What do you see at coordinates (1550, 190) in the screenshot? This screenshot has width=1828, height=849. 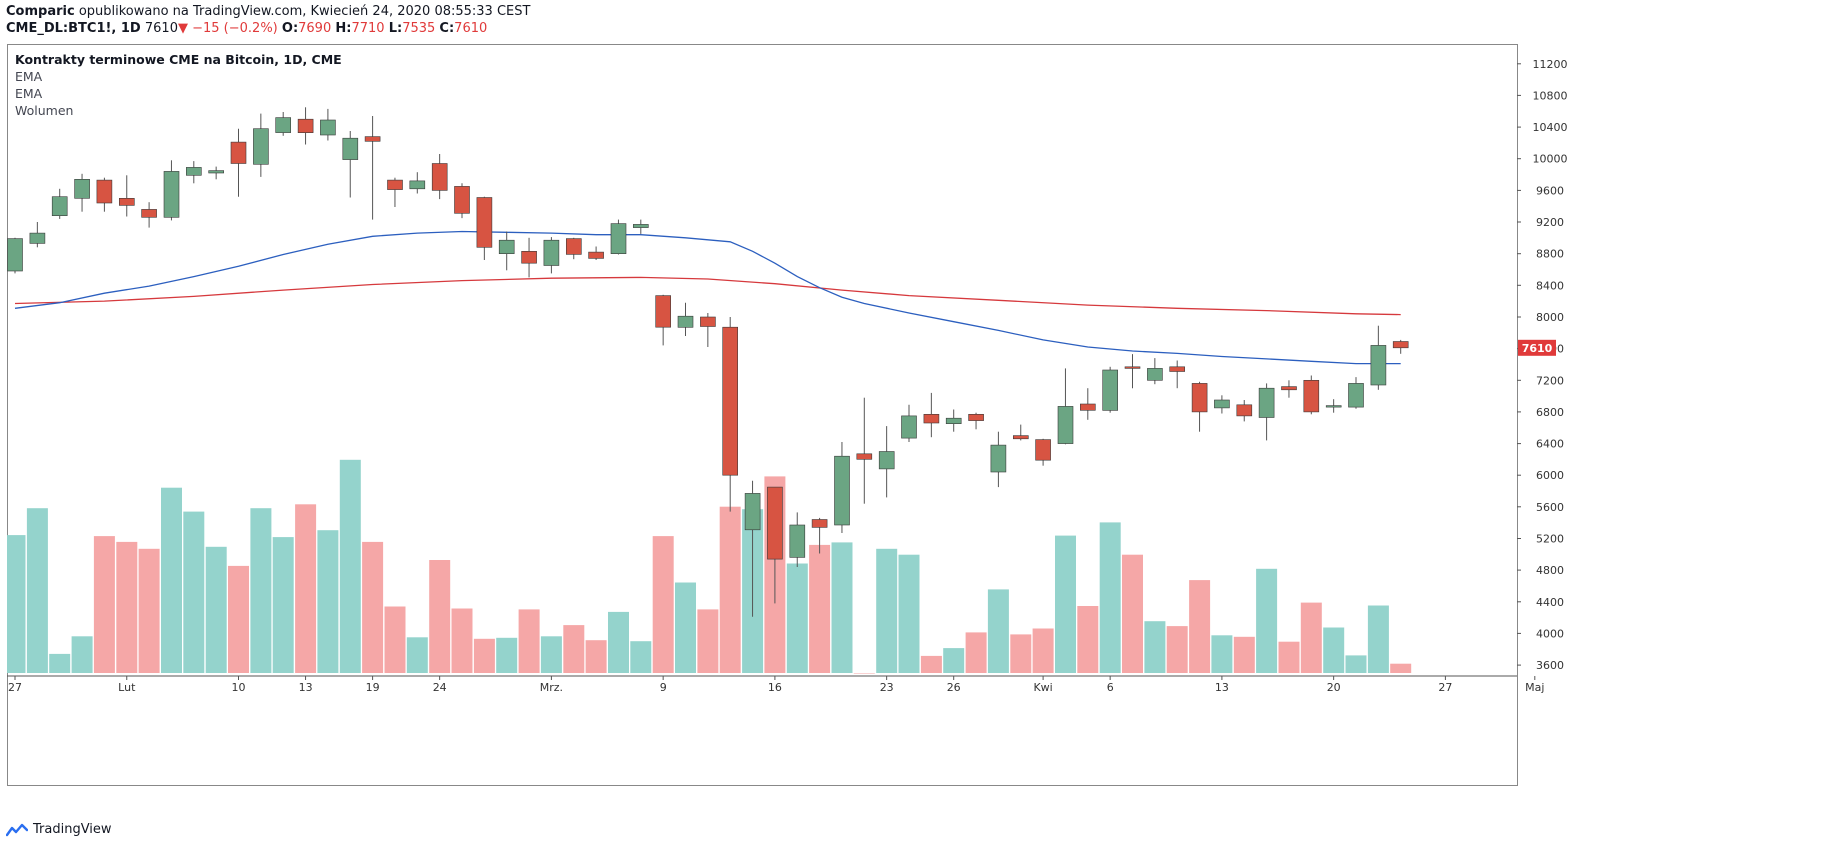 I see `price-tick-label: 9600` at bounding box center [1550, 190].